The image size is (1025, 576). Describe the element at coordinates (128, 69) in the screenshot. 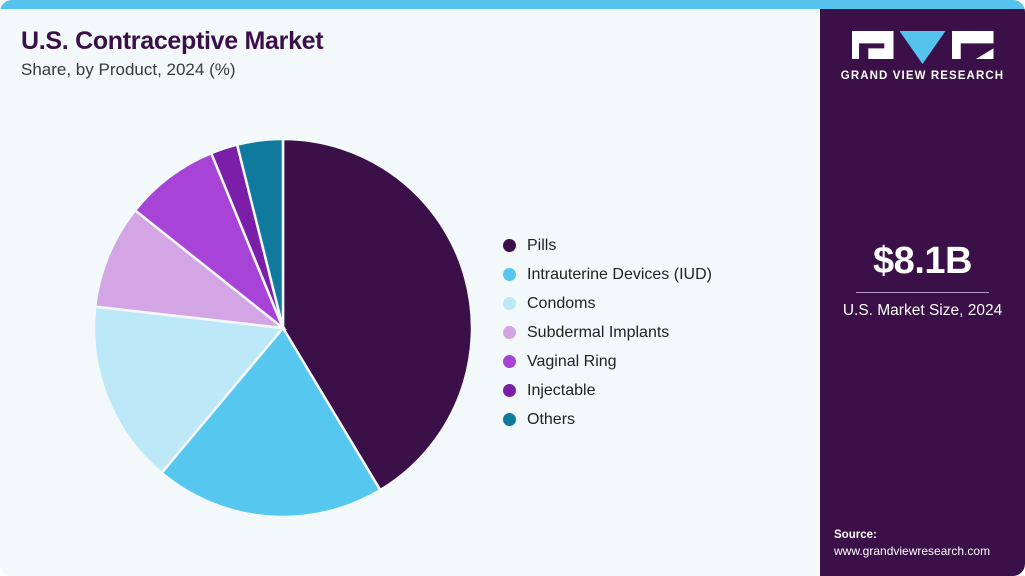

I see `page-subtitle: Share, by Product, 2024 (%)` at that location.